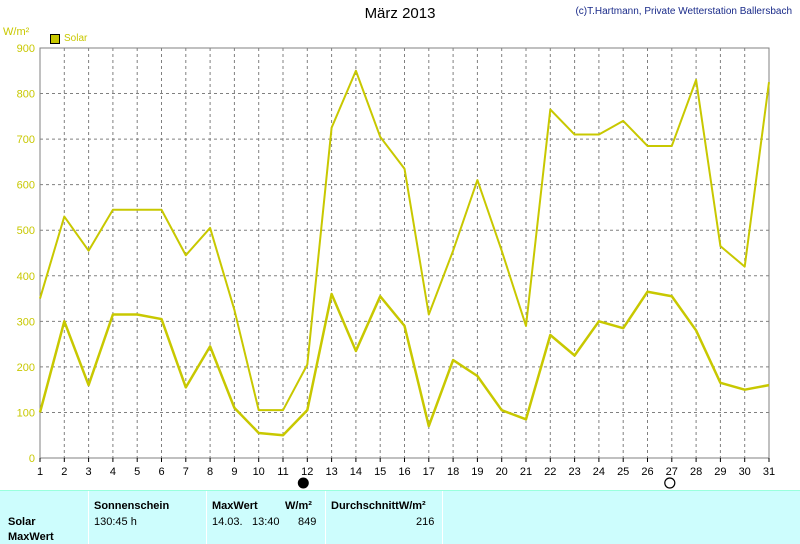 This screenshot has width=800, height=544. What do you see at coordinates (429, 472) in the screenshot?
I see `x-tick-label: 17` at bounding box center [429, 472].